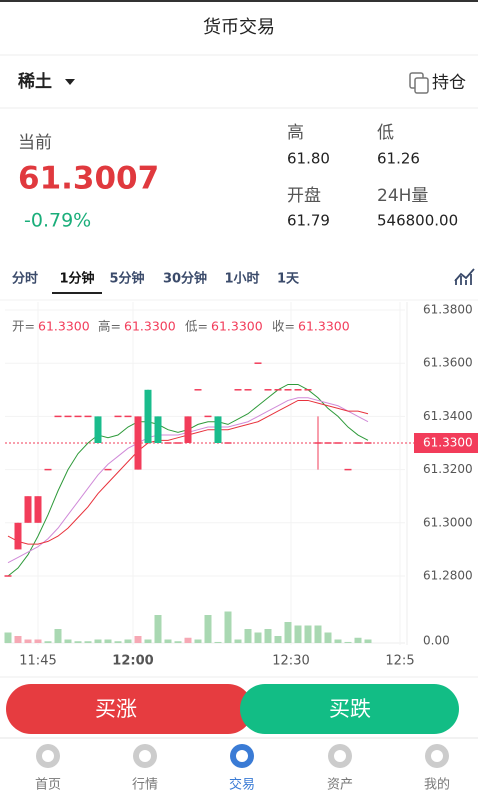 Image resolution: width=478 pixels, height=799 pixels. What do you see at coordinates (448, 416) in the screenshot?
I see `y-tick-label: 61.3400` at bounding box center [448, 416].